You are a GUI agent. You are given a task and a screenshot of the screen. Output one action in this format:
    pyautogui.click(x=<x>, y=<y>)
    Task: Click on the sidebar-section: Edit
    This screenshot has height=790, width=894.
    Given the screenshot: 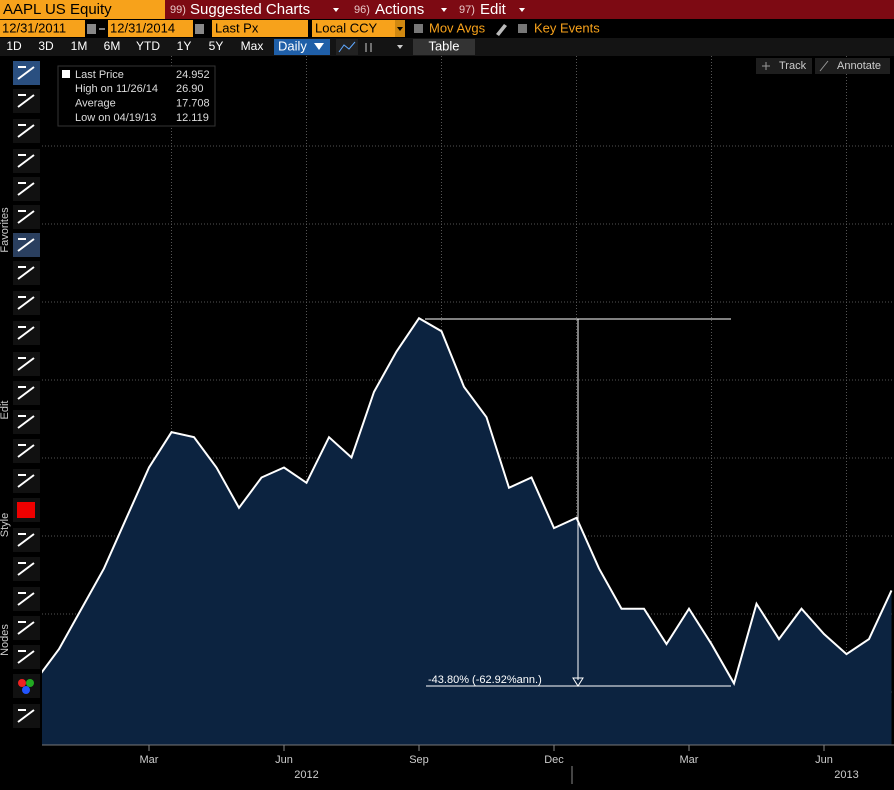 What is the action you would take?
    pyautogui.click(x=5, y=410)
    